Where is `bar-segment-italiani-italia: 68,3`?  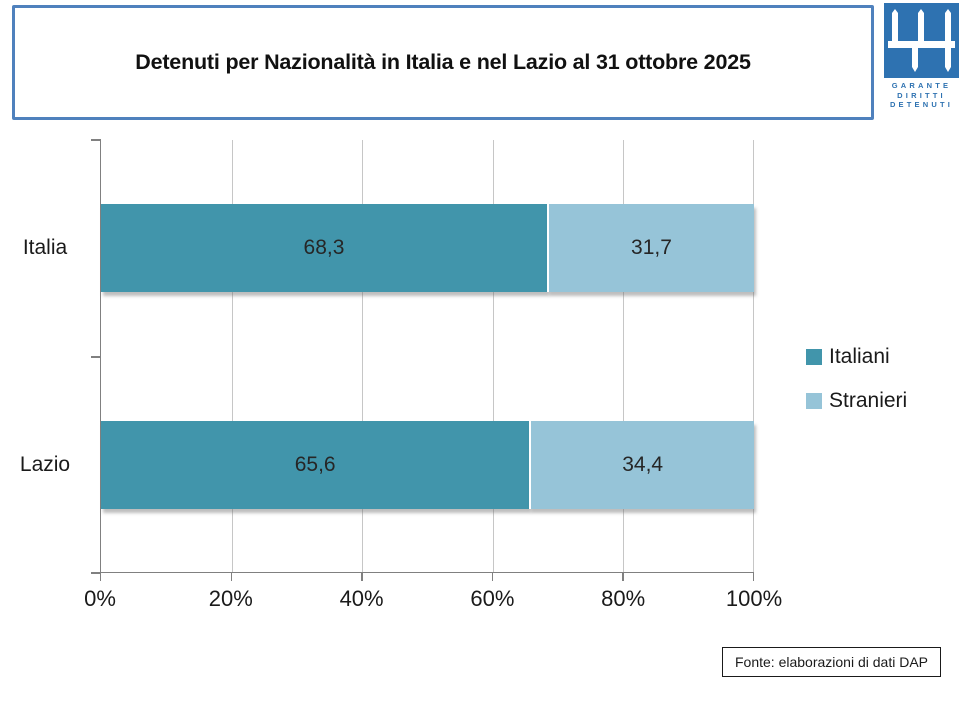
bar-segment-italiani-italia: 68,3 is located at coordinates (324, 248).